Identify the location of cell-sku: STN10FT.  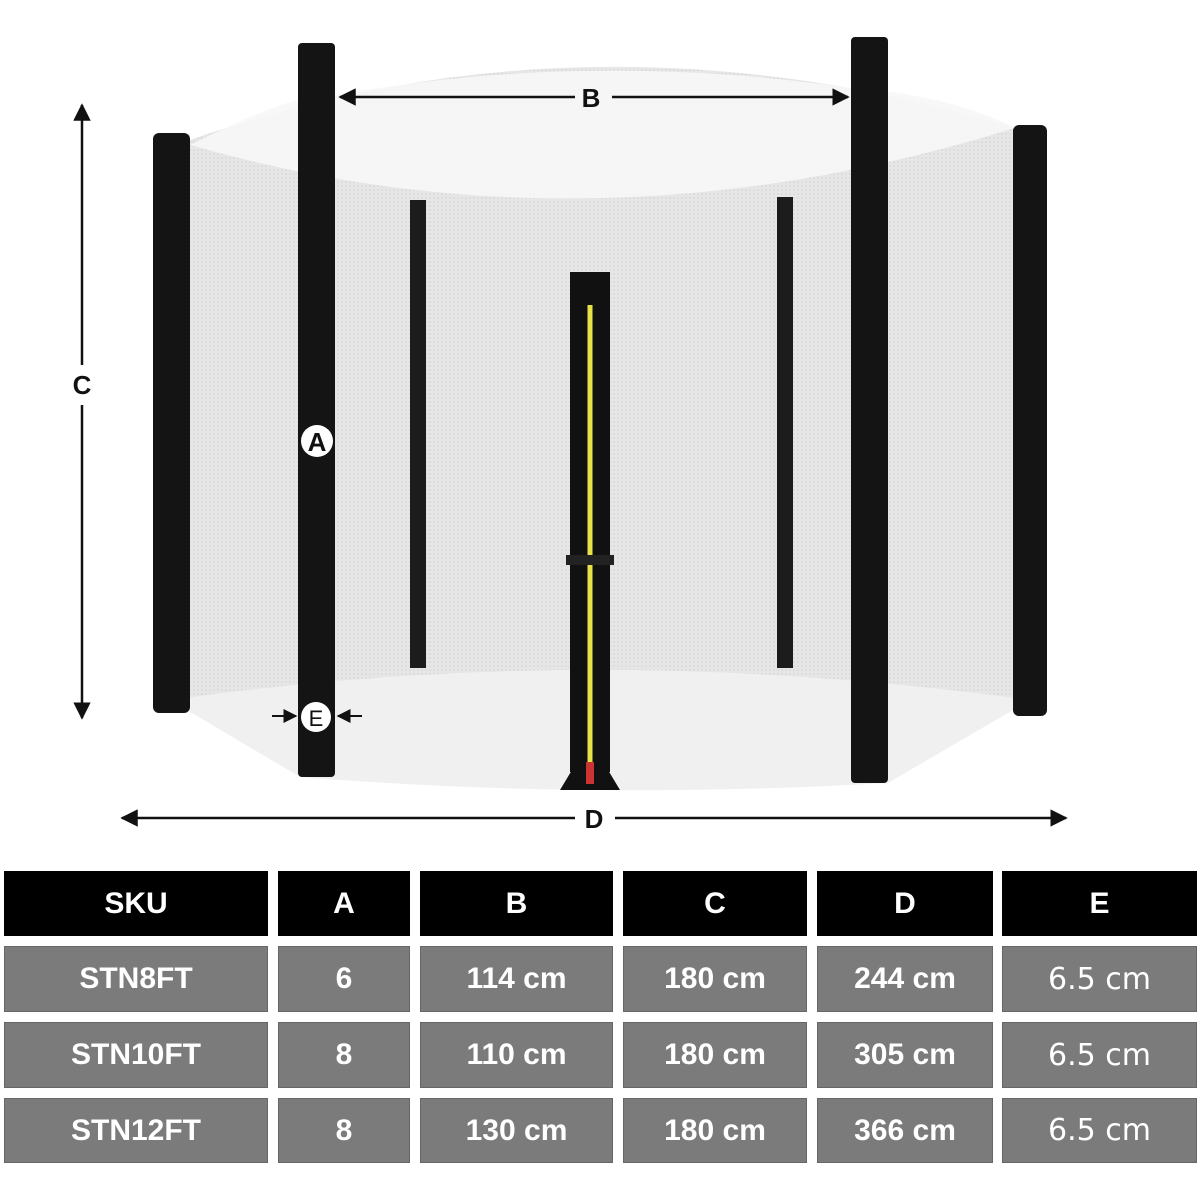
(136, 1055).